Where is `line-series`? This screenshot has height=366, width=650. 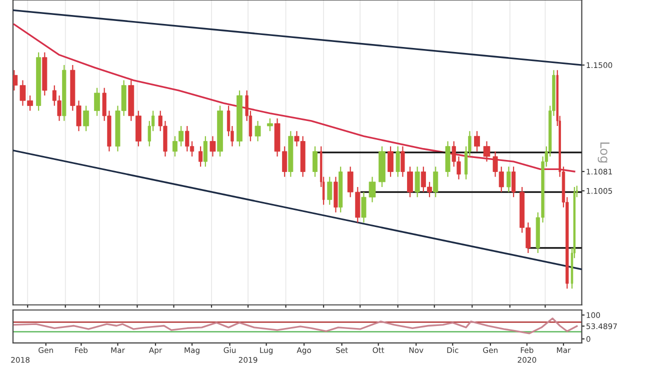
line-series is located at coordinates (295, 326).